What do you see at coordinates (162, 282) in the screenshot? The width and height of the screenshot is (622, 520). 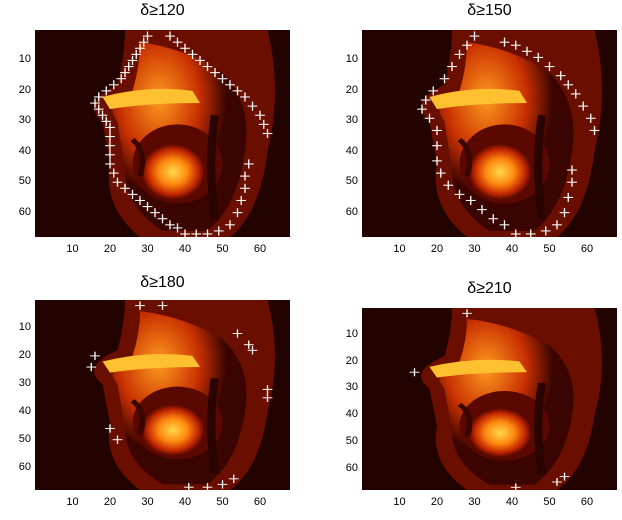 I see `panel-title: δ≥180` at bounding box center [162, 282].